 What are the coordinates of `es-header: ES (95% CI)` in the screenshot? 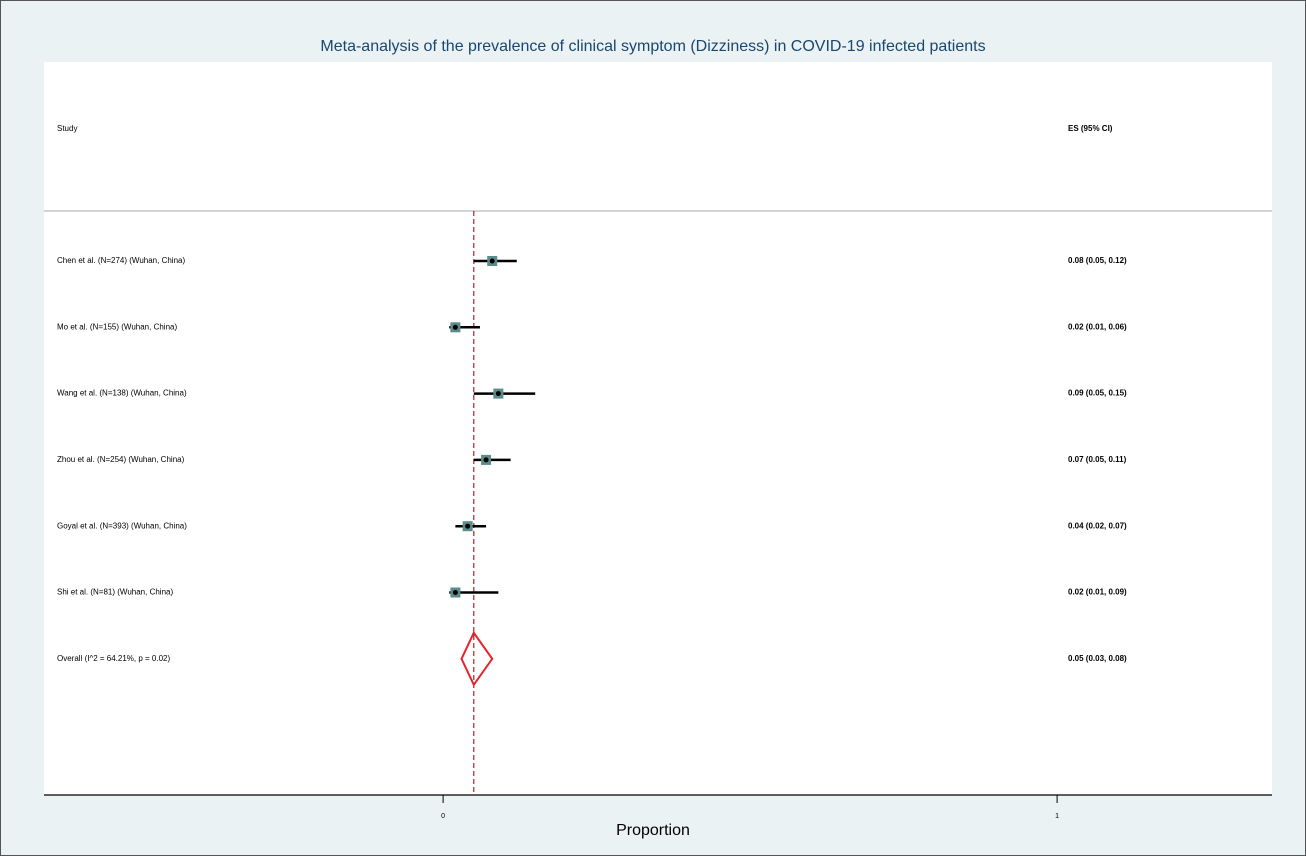 It's located at (1090, 128).